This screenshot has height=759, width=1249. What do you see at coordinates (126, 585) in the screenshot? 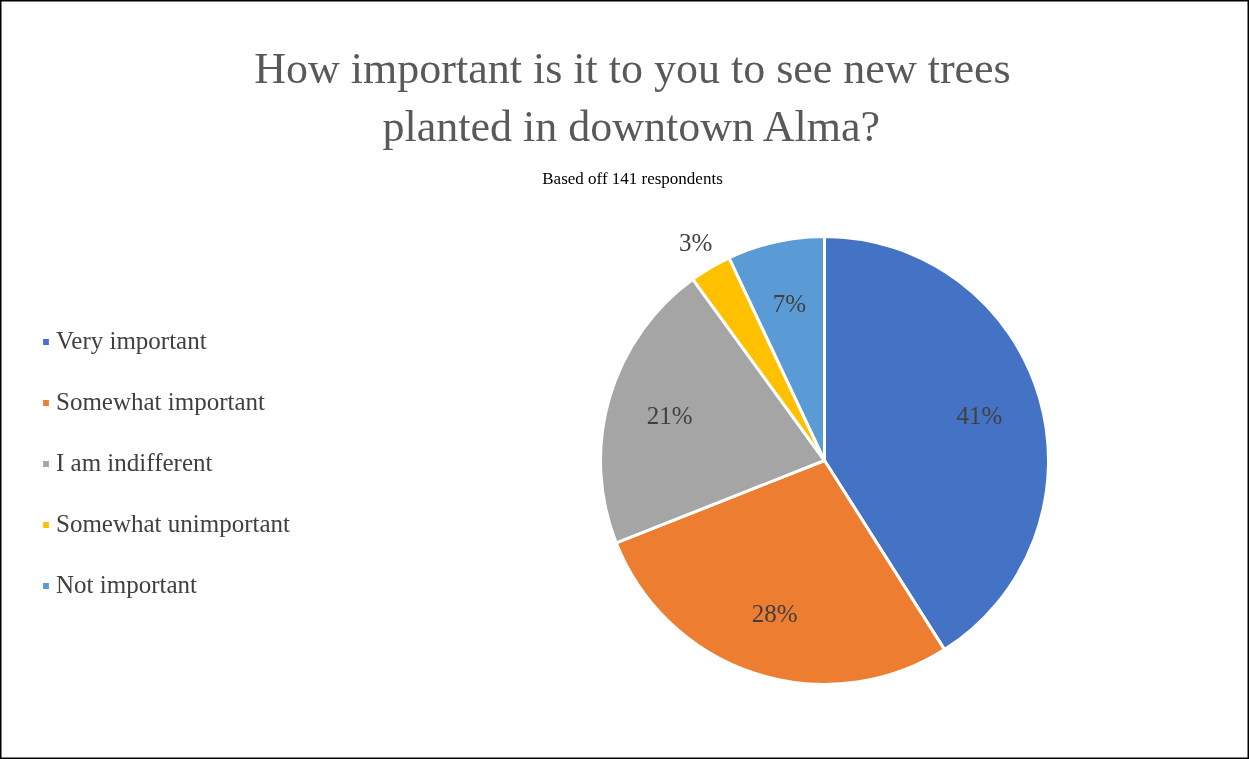
I see `legend-label: Not important` at bounding box center [126, 585].